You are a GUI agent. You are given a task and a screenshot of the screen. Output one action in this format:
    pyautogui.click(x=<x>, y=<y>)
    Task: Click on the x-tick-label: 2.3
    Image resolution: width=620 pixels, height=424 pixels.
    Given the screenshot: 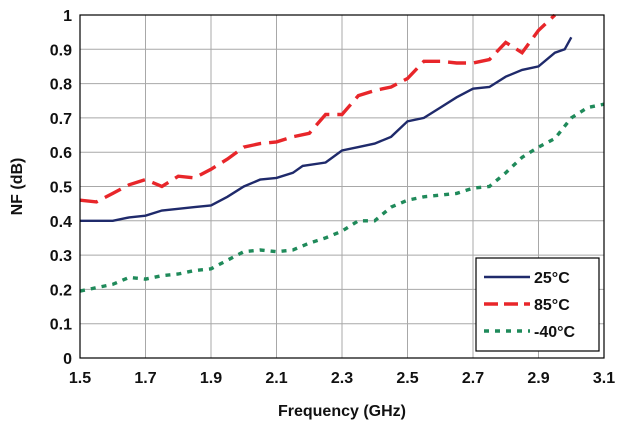 What is the action you would take?
    pyautogui.click(x=342, y=378)
    